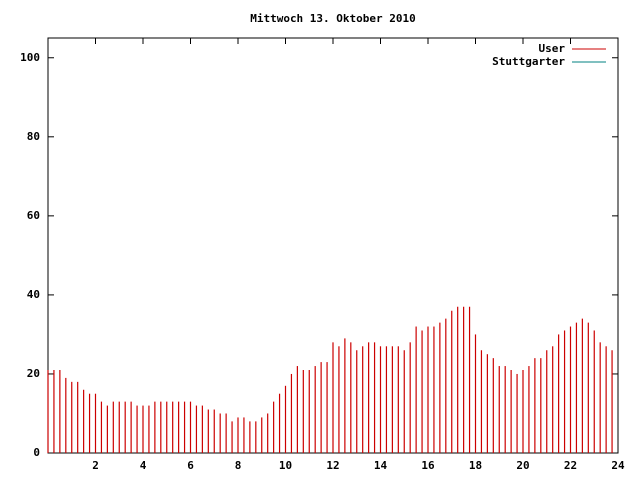  Describe the element at coordinates (238, 465) in the screenshot. I see `x-tick-label: 8` at that location.